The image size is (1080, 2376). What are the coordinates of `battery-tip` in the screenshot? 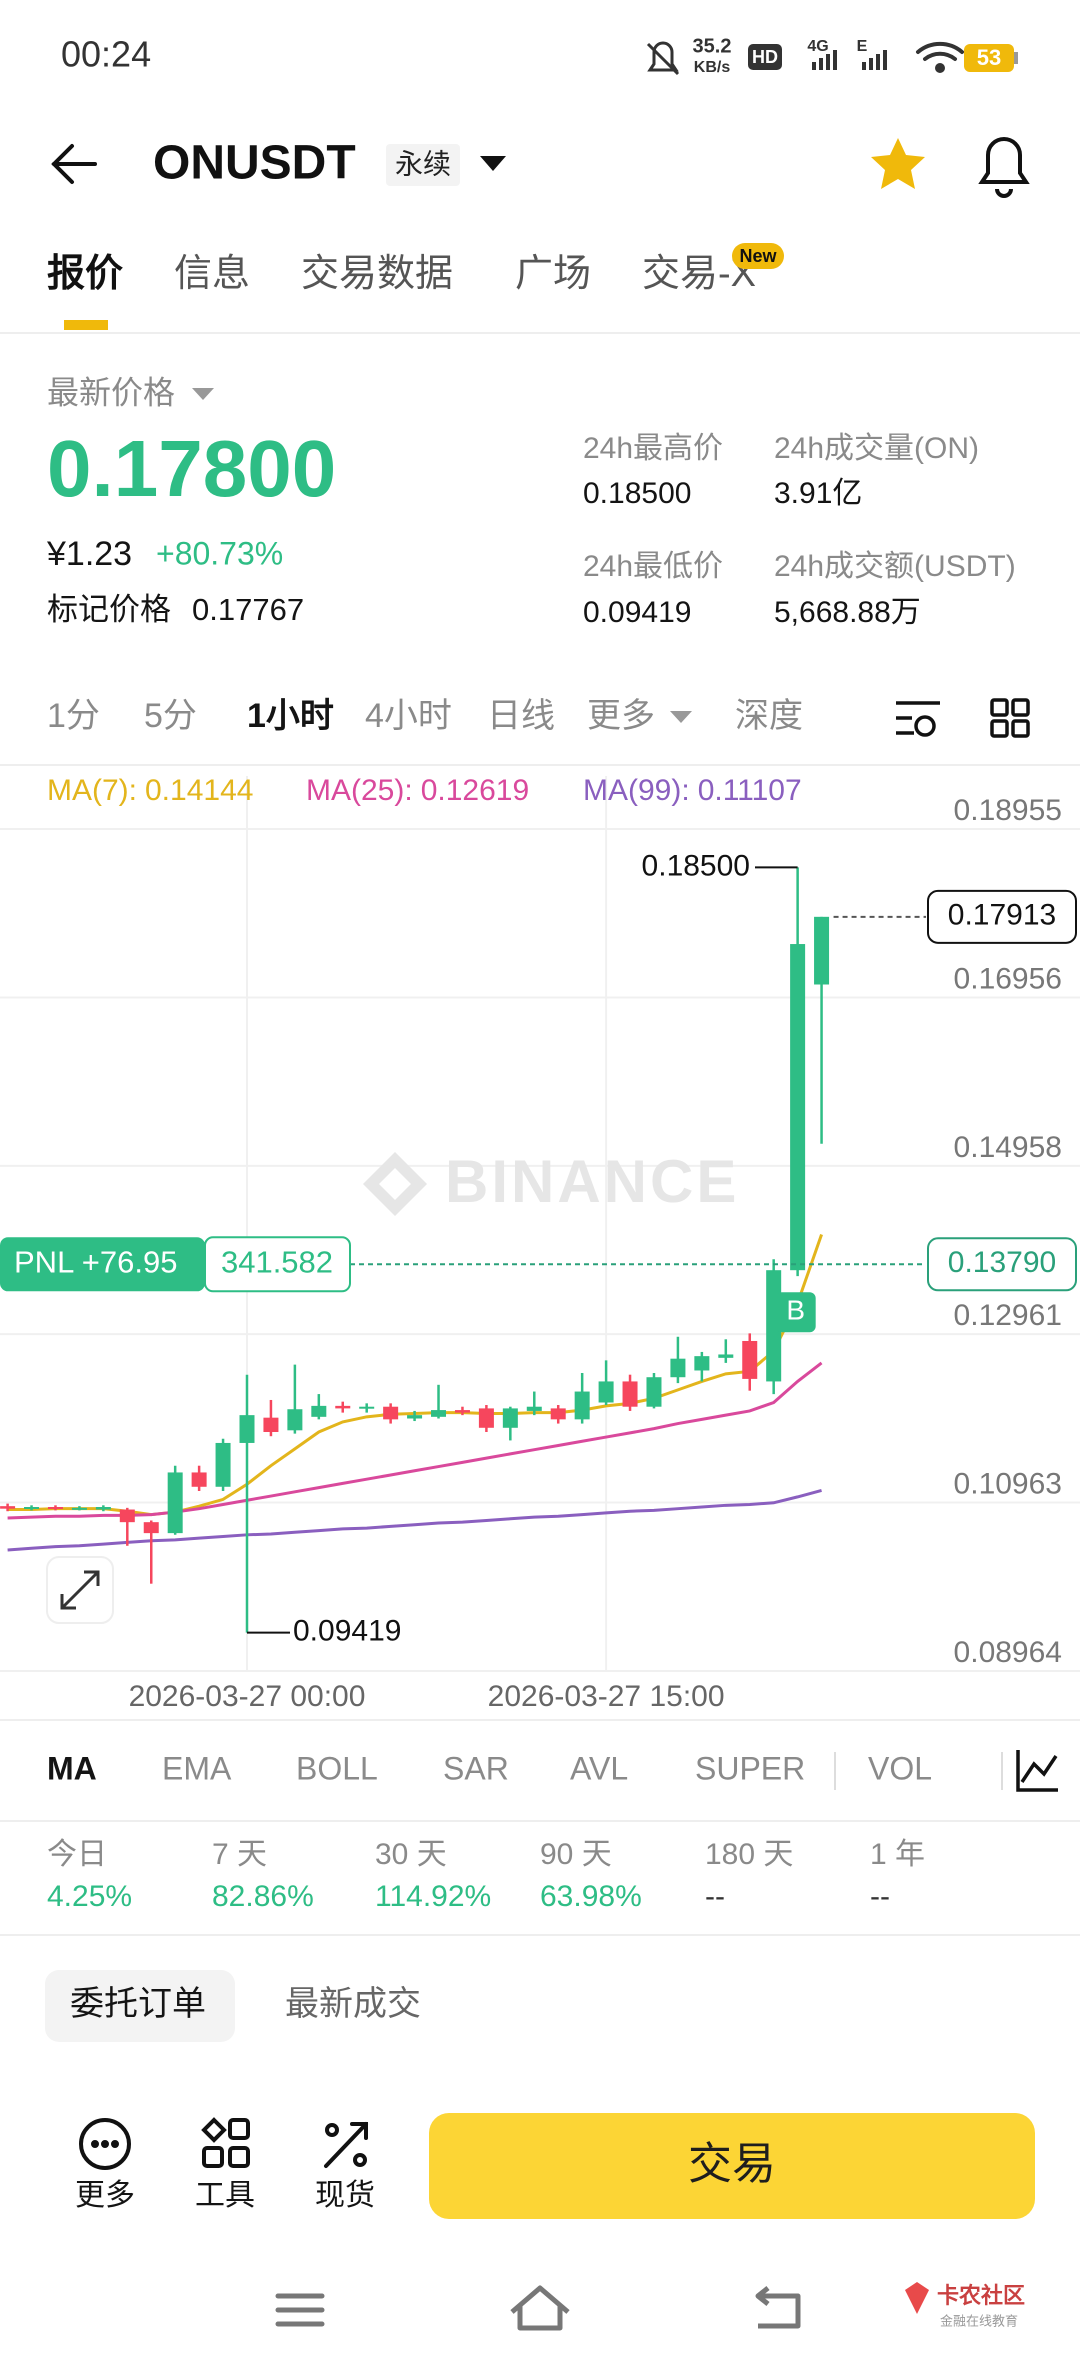 It's located at (1016, 58).